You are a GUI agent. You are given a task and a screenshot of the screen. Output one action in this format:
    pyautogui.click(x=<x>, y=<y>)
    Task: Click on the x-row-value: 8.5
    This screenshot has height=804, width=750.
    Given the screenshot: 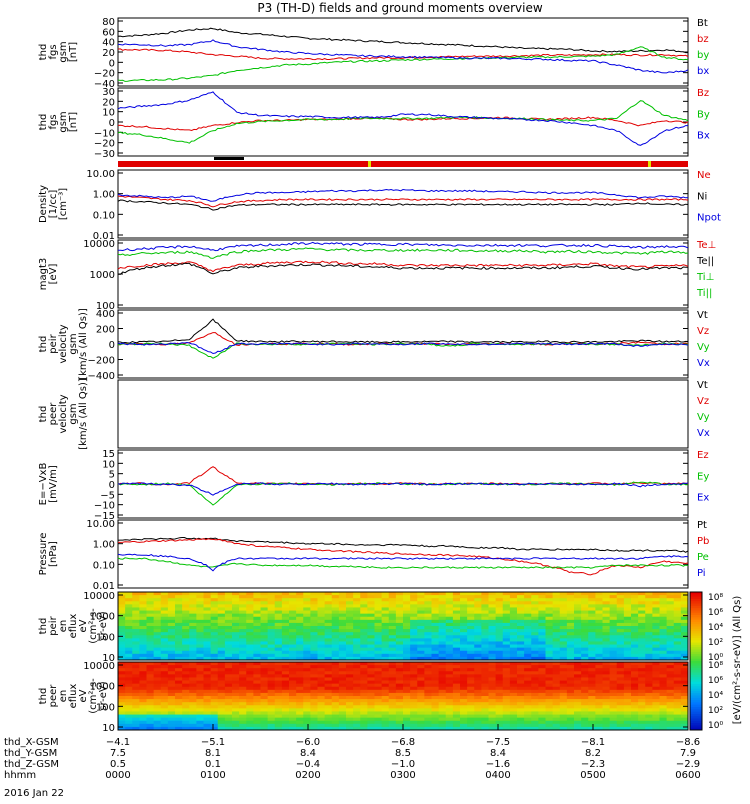 What is the action you would take?
    pyautogui.click(x=403, y=753)
    